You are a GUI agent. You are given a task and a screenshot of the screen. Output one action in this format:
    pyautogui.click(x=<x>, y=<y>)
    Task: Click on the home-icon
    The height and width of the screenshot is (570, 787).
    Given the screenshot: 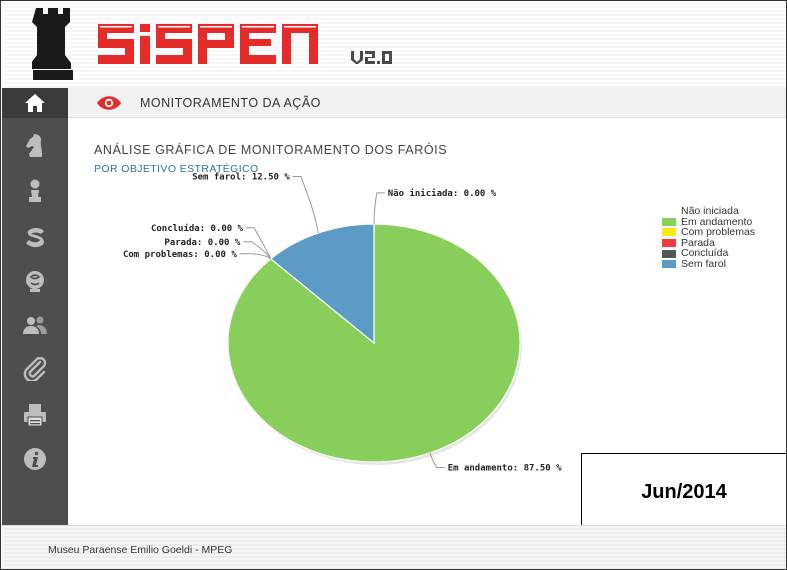 What is the action you would take?
    pyautogui.click(x=35, y=103)
    